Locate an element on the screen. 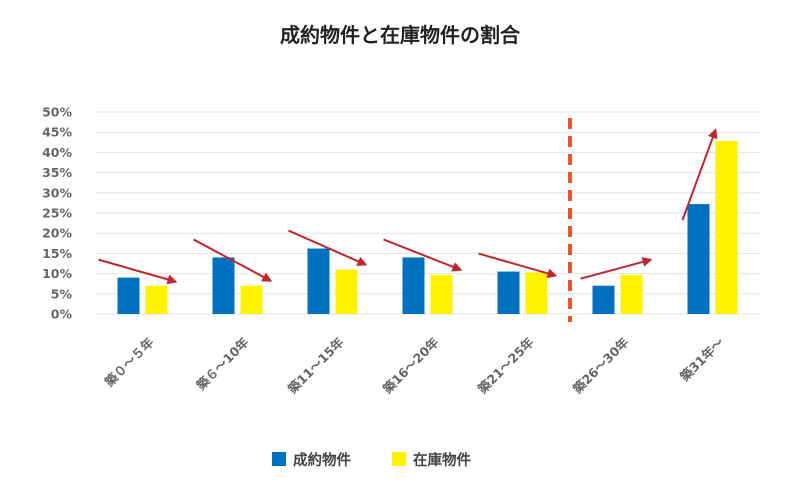  y-axis: 0% 5% 10% 15% 20% 25% 30% 35% 40% 45% 50% is located at coordinates (57, 213).